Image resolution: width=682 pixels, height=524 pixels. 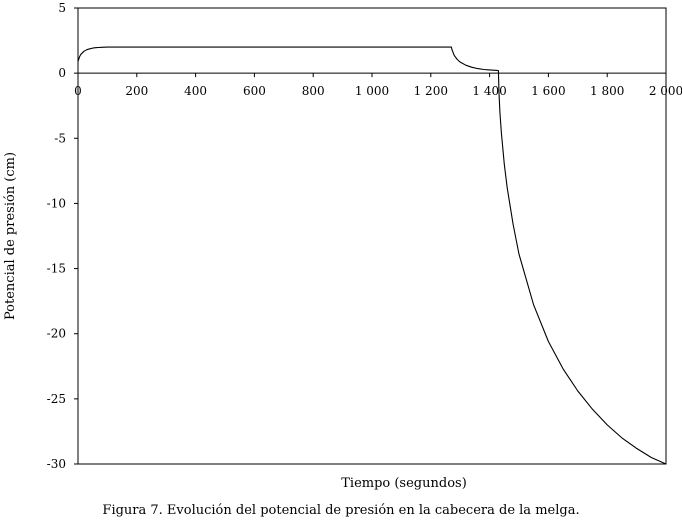 I want to click on y-axis: 5 0 -5 -10 -15 -20 -25 -30, so click(x=62, y=236).